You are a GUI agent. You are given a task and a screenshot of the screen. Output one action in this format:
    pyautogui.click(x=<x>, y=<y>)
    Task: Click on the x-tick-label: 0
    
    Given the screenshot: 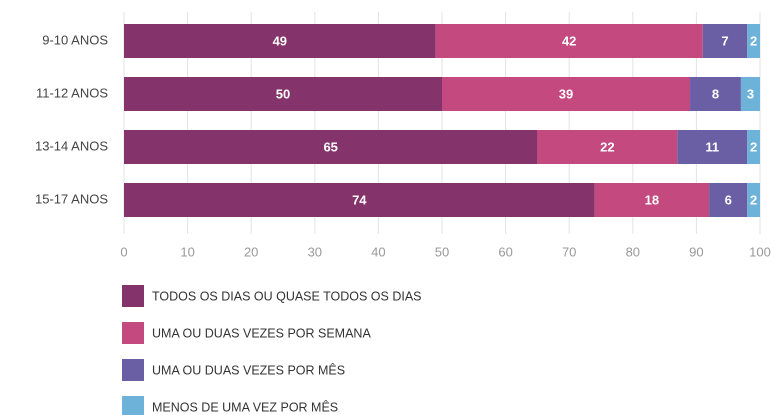 What is the action you would take?
    pyautogui.click(x=123, y=251)
    